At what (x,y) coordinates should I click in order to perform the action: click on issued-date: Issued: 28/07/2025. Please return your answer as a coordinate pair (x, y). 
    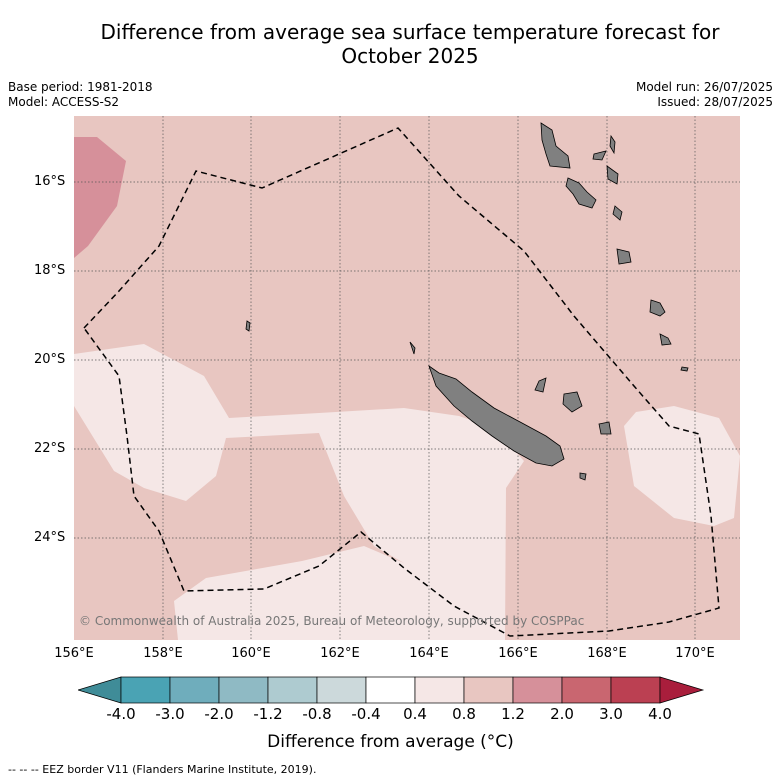
    Looking at the image, I should click on (715, 102).